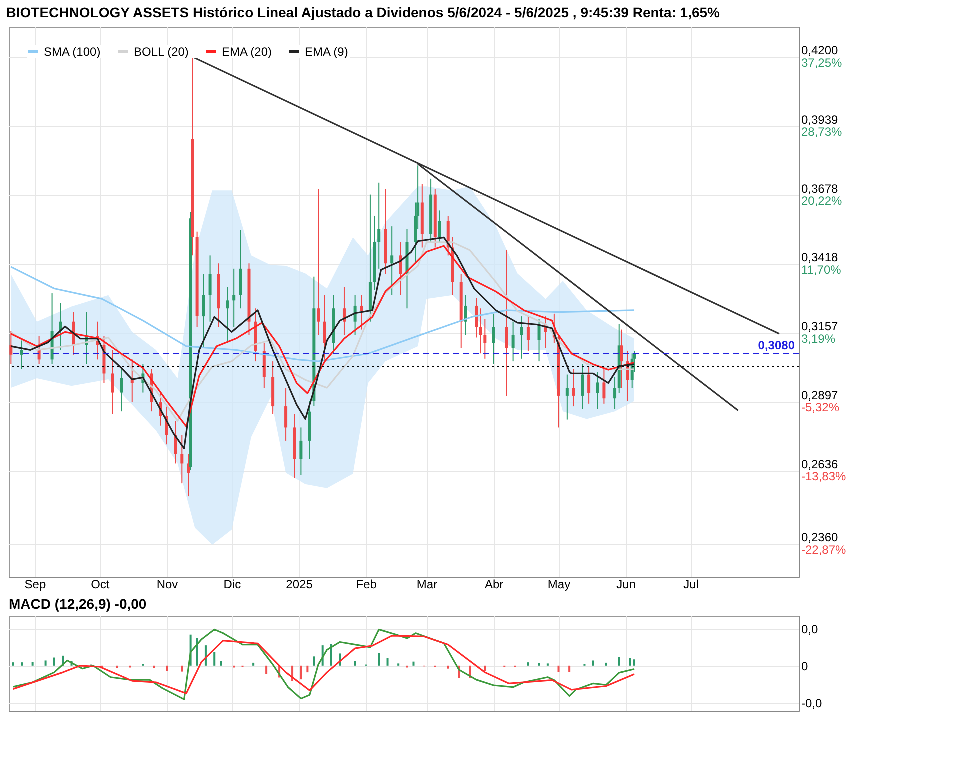  What do you see at coordinates (167, 585) in the screenshot?
I see `x-tick-label: Nov` at bounding box center [167, 585].